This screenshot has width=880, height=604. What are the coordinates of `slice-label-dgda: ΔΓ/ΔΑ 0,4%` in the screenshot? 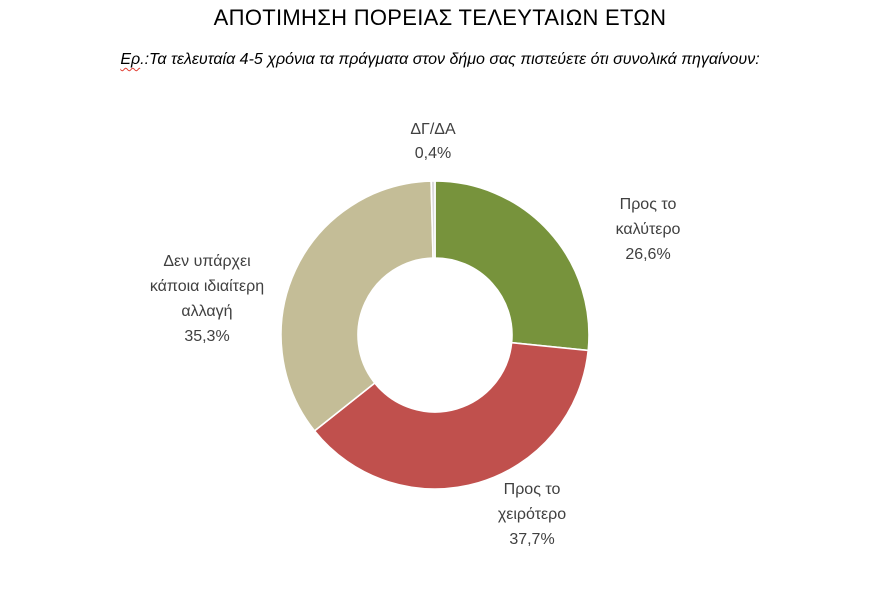 It's located at (433, 141).